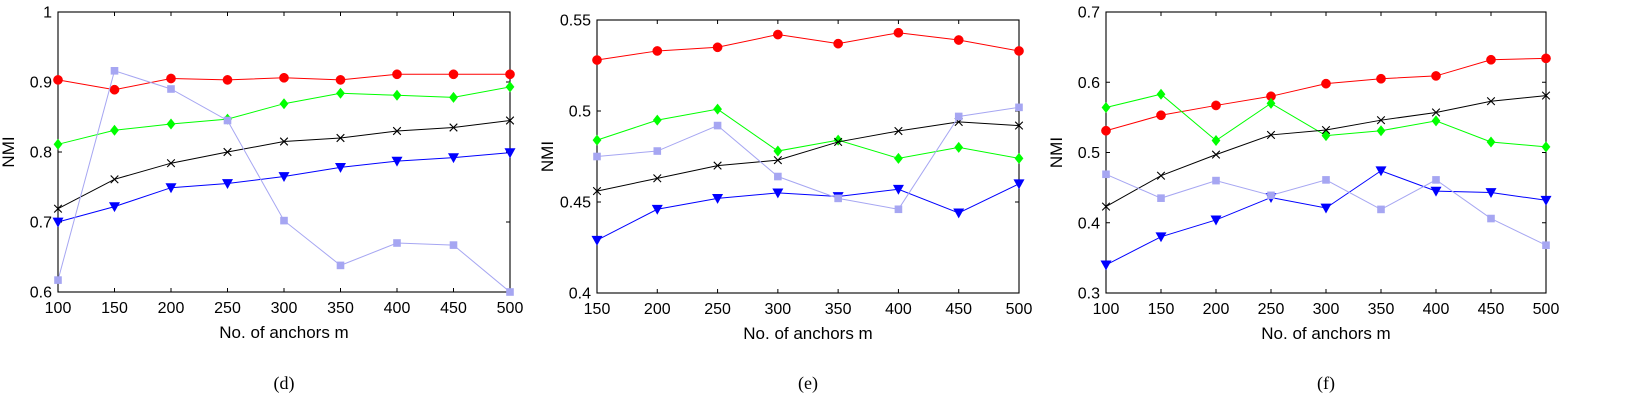 The width and height of the screenshot is (1644, 413). I want to click on x-axis-title: No. of anchors m, so click(807, 333).